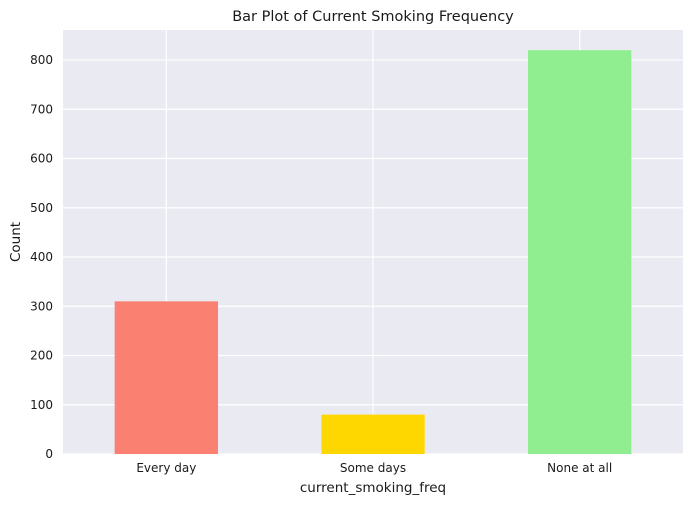  What do you see at coordinates (41, 109) in the screenshot?
I see `y-tick-label: 700` at bounding box center [41, 109].